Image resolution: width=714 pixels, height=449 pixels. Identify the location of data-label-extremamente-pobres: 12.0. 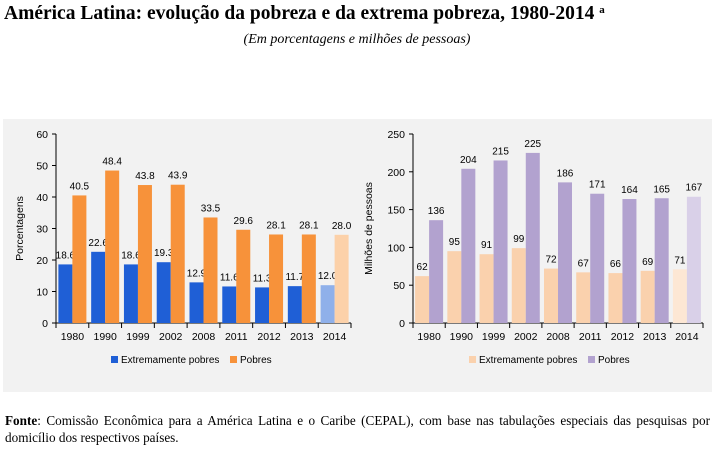
(328, 276).